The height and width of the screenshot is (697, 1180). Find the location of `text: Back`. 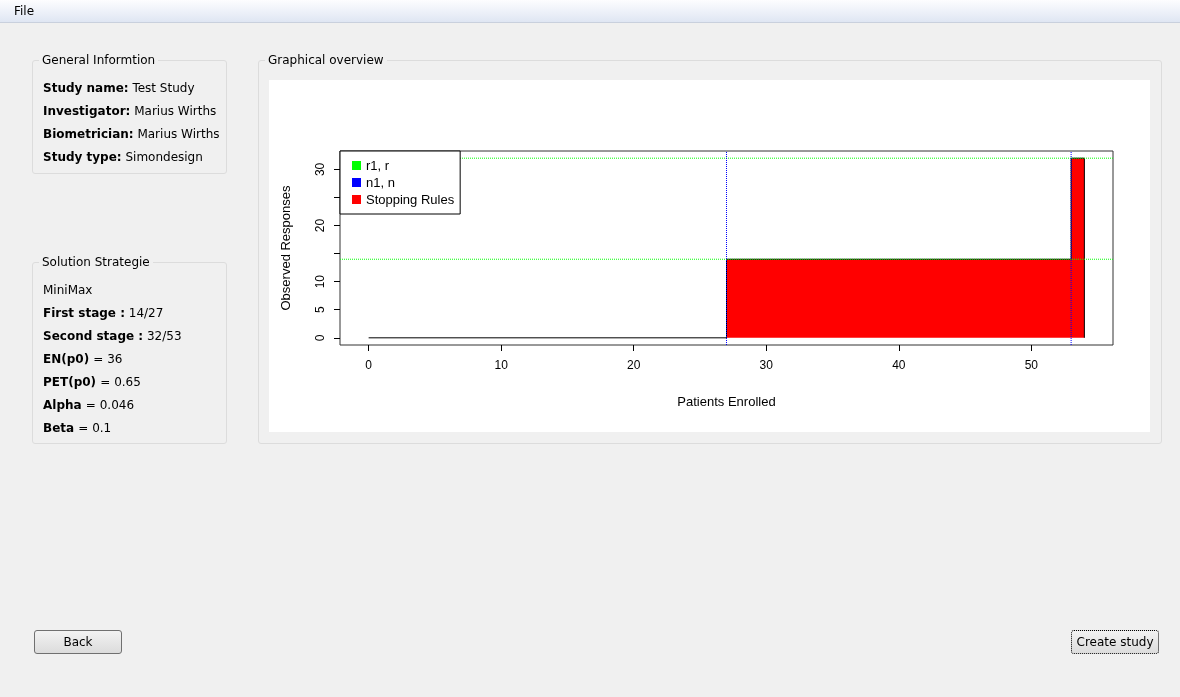

text: Back is located at coordinates (78, 642).